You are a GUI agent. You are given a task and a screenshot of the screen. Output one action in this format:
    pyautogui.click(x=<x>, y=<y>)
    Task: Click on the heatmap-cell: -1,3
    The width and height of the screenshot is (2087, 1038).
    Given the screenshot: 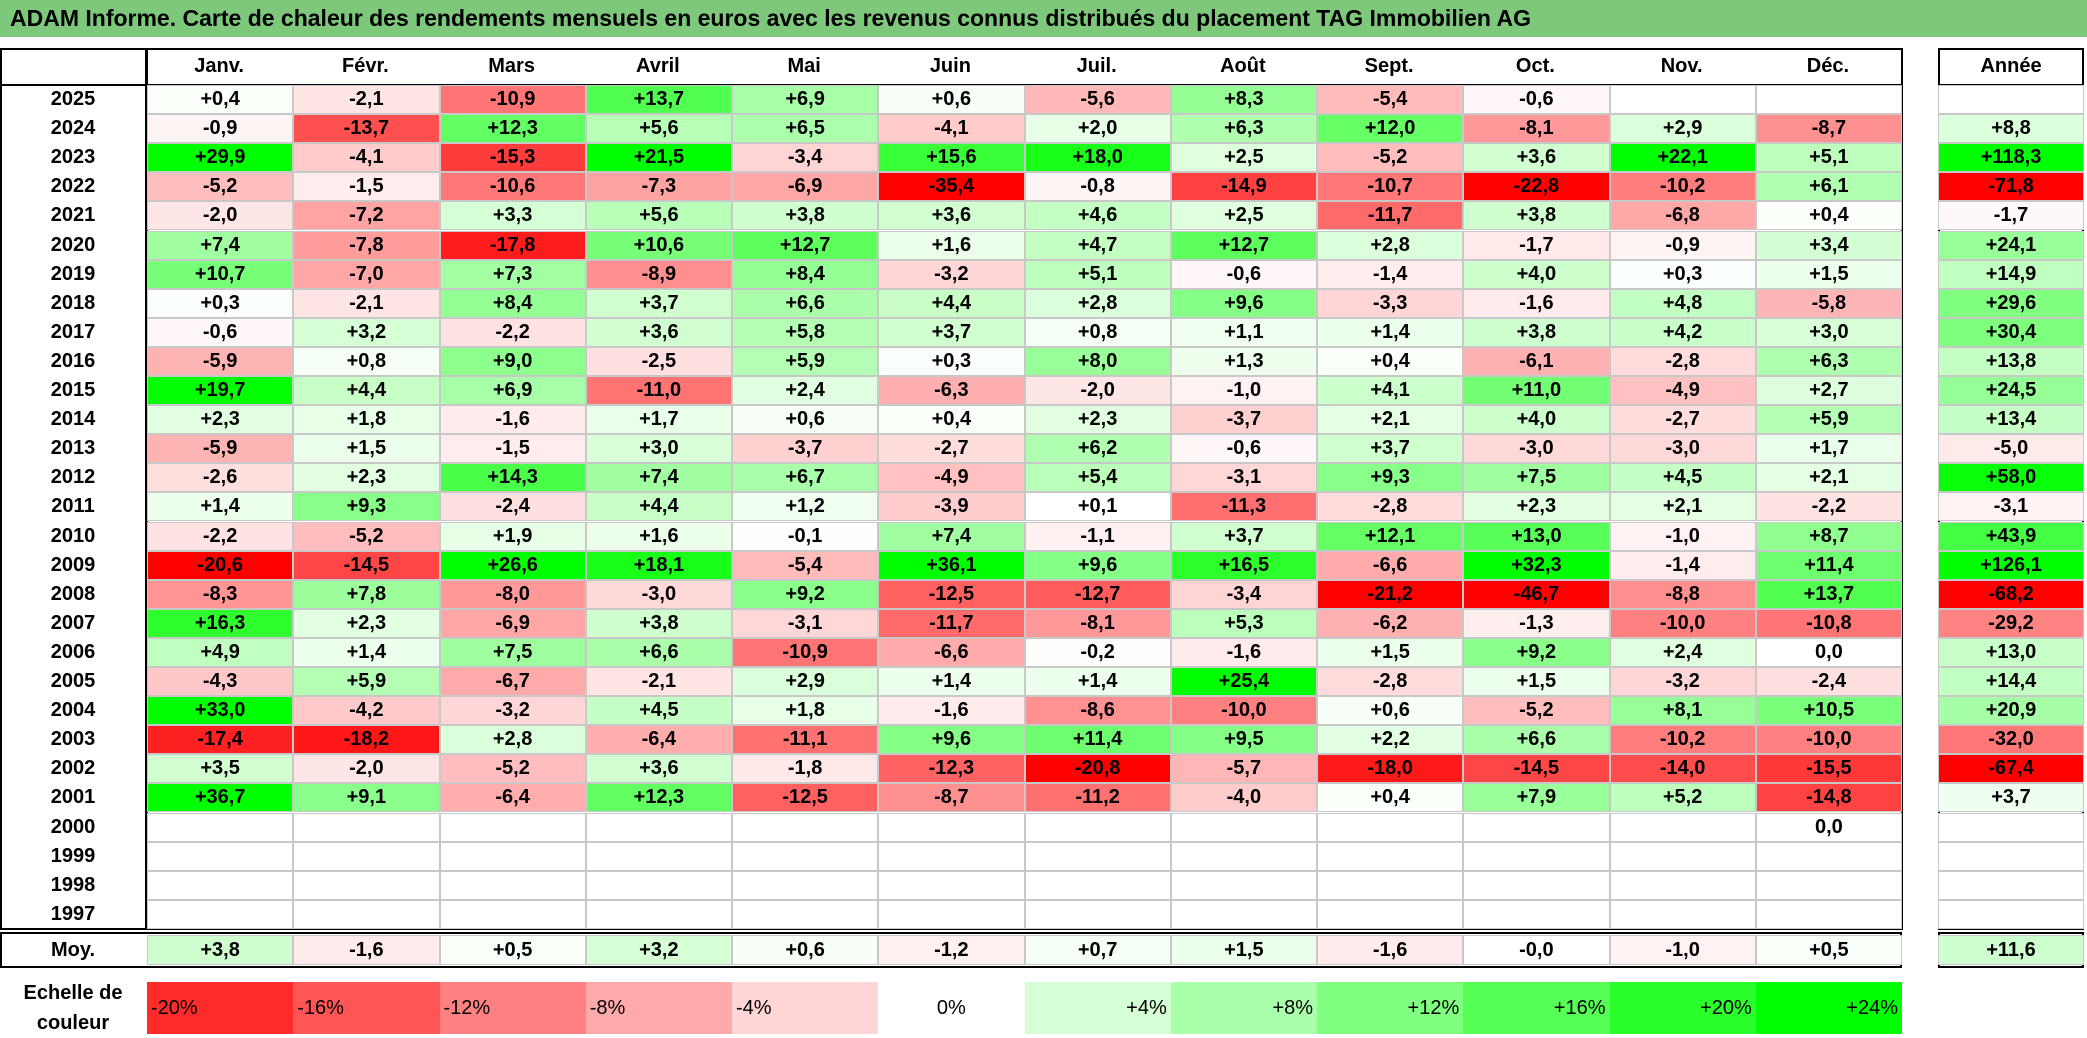 What is the action you would take?
    pyautogui.click(x=1536, y=623)
    